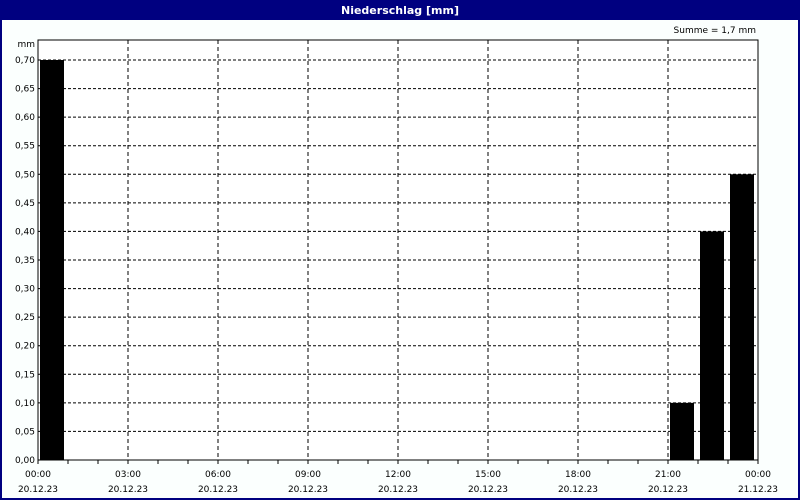 This screenshot has width=800, height=500. What do you see at coordinates (398, 475) in the screenshot?
I see `x-tick-time: 12:00` at bounding box center [398, 475].